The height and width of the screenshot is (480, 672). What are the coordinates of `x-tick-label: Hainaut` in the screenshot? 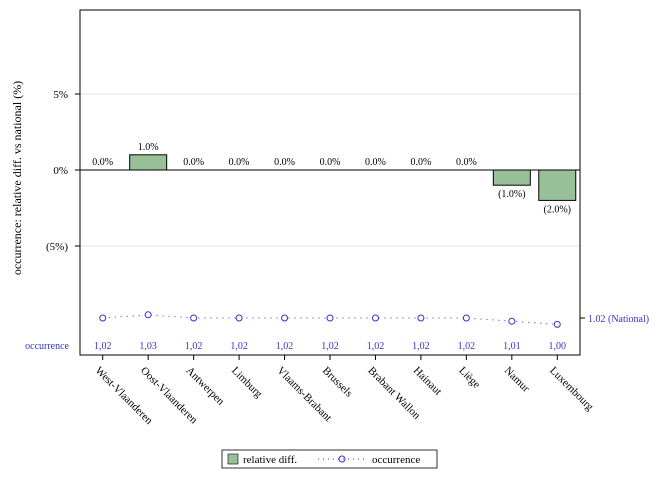 It's located at (427, 381).